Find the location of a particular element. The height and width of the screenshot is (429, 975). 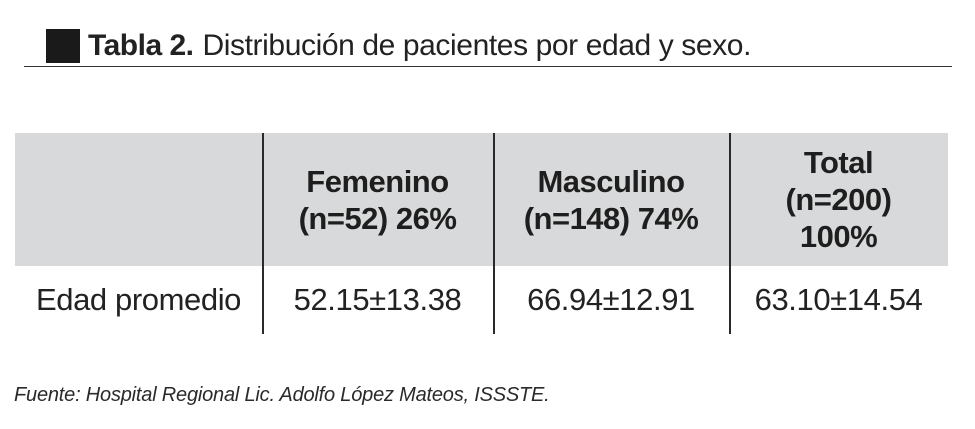

header-cell-empty is located at coordinates (138, 199).